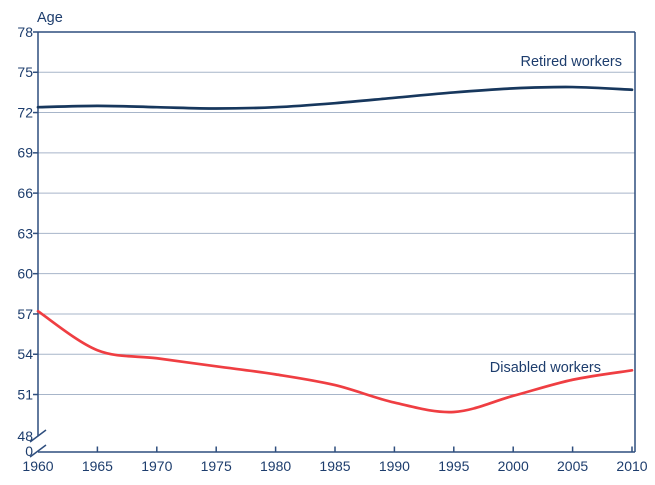 Image resolution: width=655 pixels, height=485 pixels. Describe the element at coordinates (25, 233) in the screenshot. I see `y-tick-label-63: 63` at that location.